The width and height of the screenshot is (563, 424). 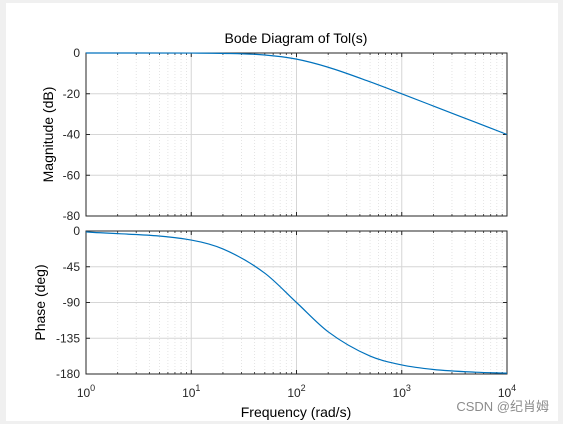 I want to click on x-tick-label: 10¹, so click(x=191, y=391).